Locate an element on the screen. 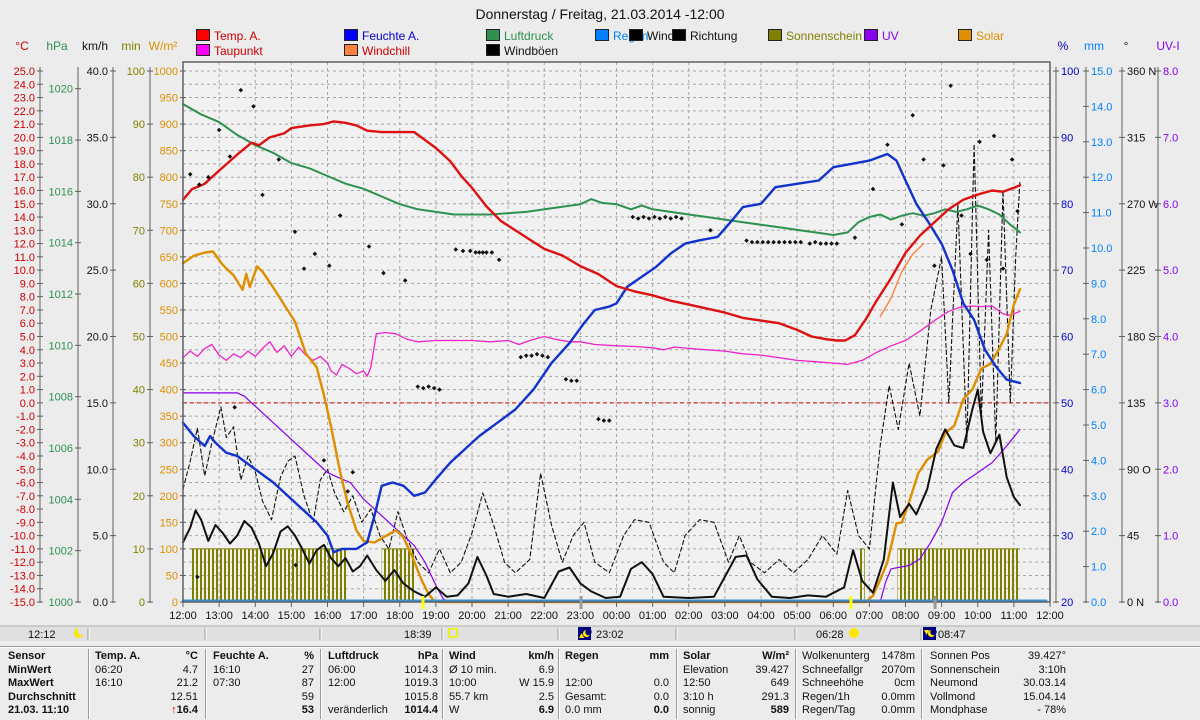  svg-text: 6.0 is located at coordinates (27, 324).